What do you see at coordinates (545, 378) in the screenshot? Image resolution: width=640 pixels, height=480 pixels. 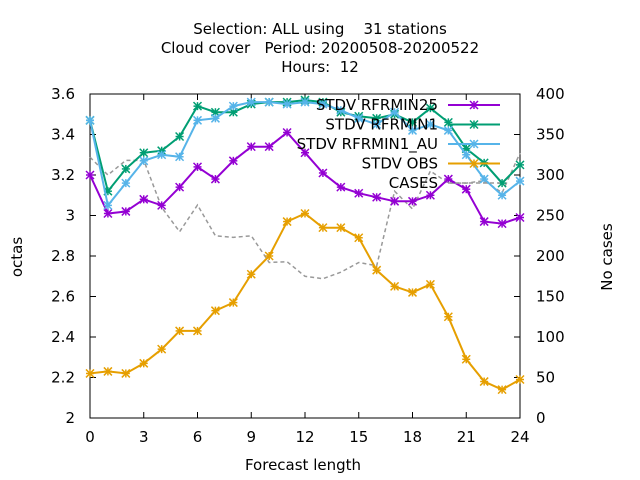 I see `y2-tick-label: 50` at bounding box center [545, 378].